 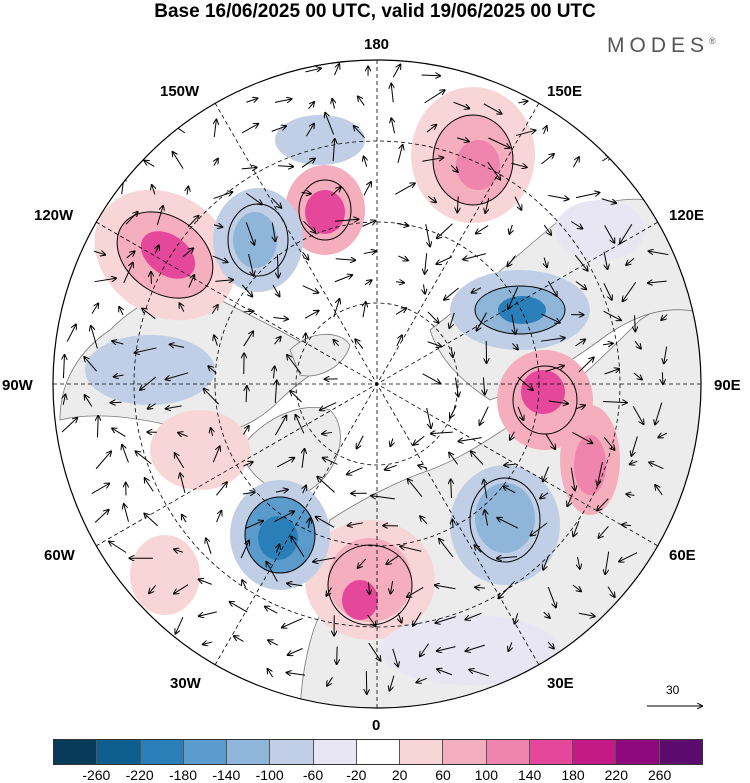 What do you see at coordinates (616, 775) in the screenshot?
I see `colorbar-tick-label: 220` at bounding box center [616, 775].